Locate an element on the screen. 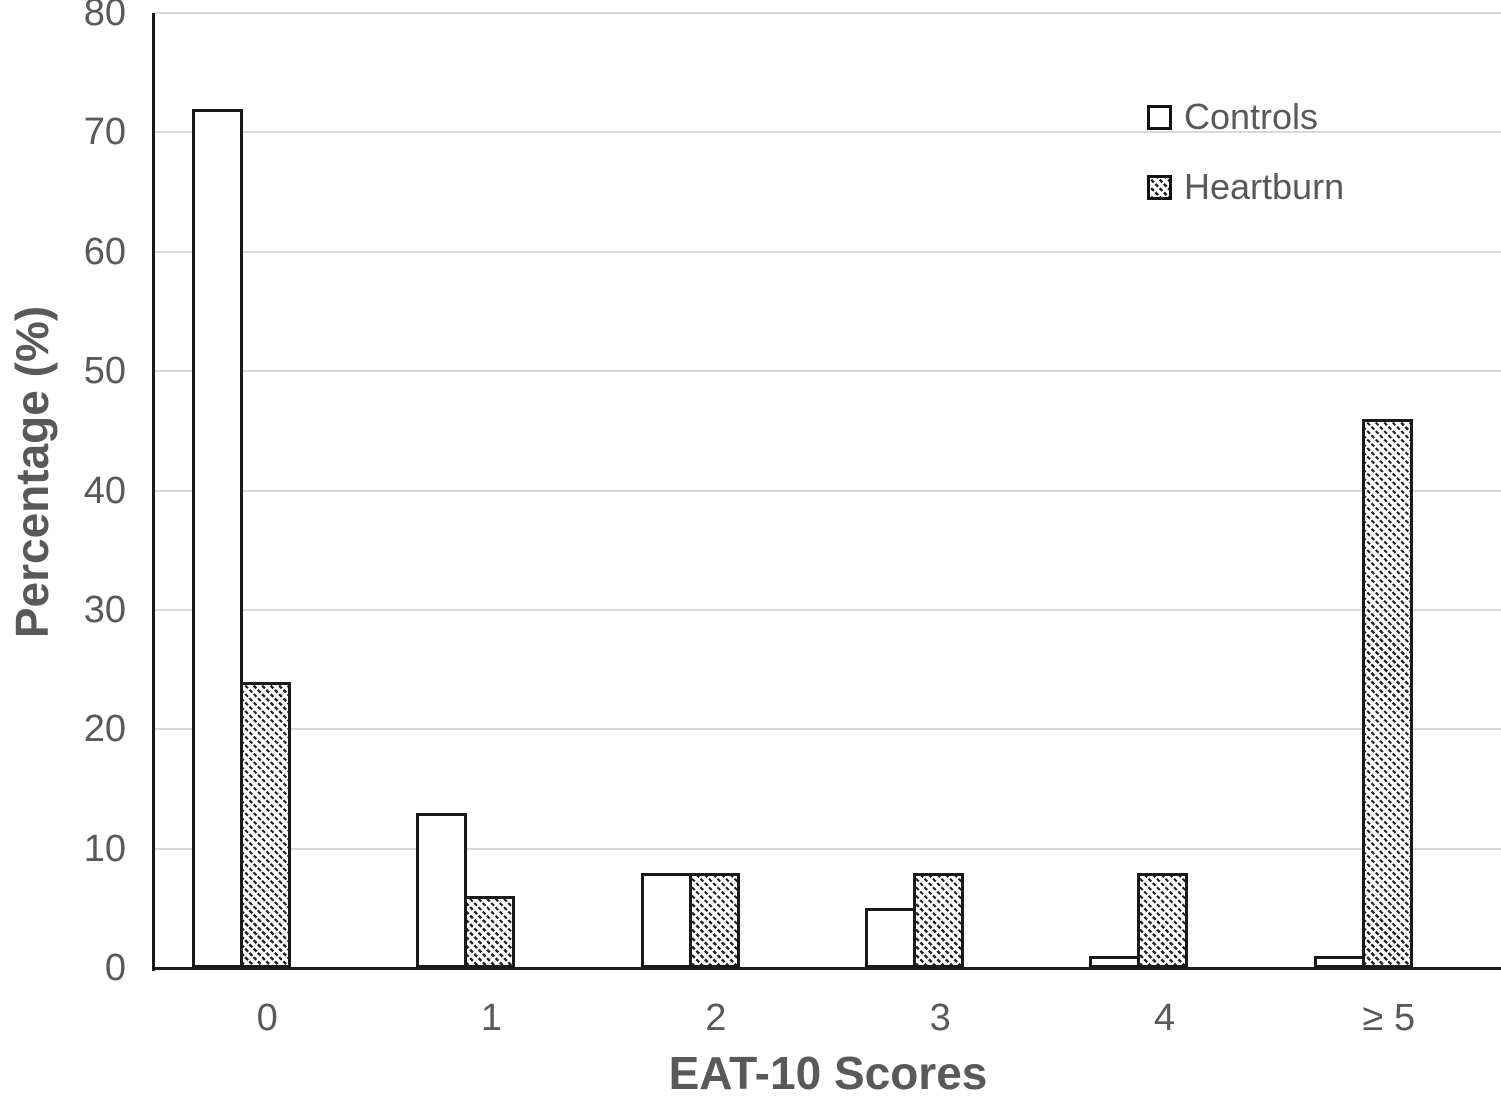  x-tick-label-2: 2 is located at coordinates (716, 1018).